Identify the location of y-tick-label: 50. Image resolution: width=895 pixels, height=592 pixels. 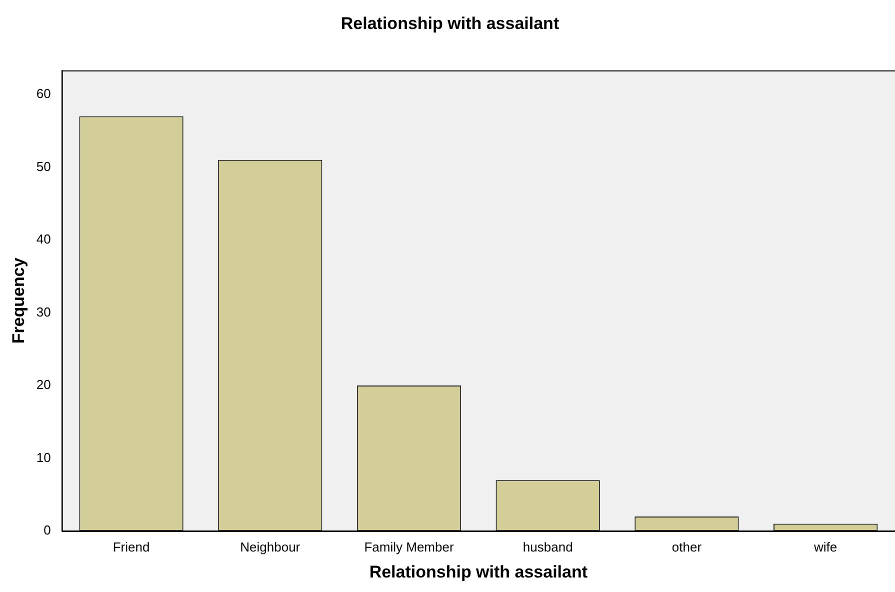
(43, 166).